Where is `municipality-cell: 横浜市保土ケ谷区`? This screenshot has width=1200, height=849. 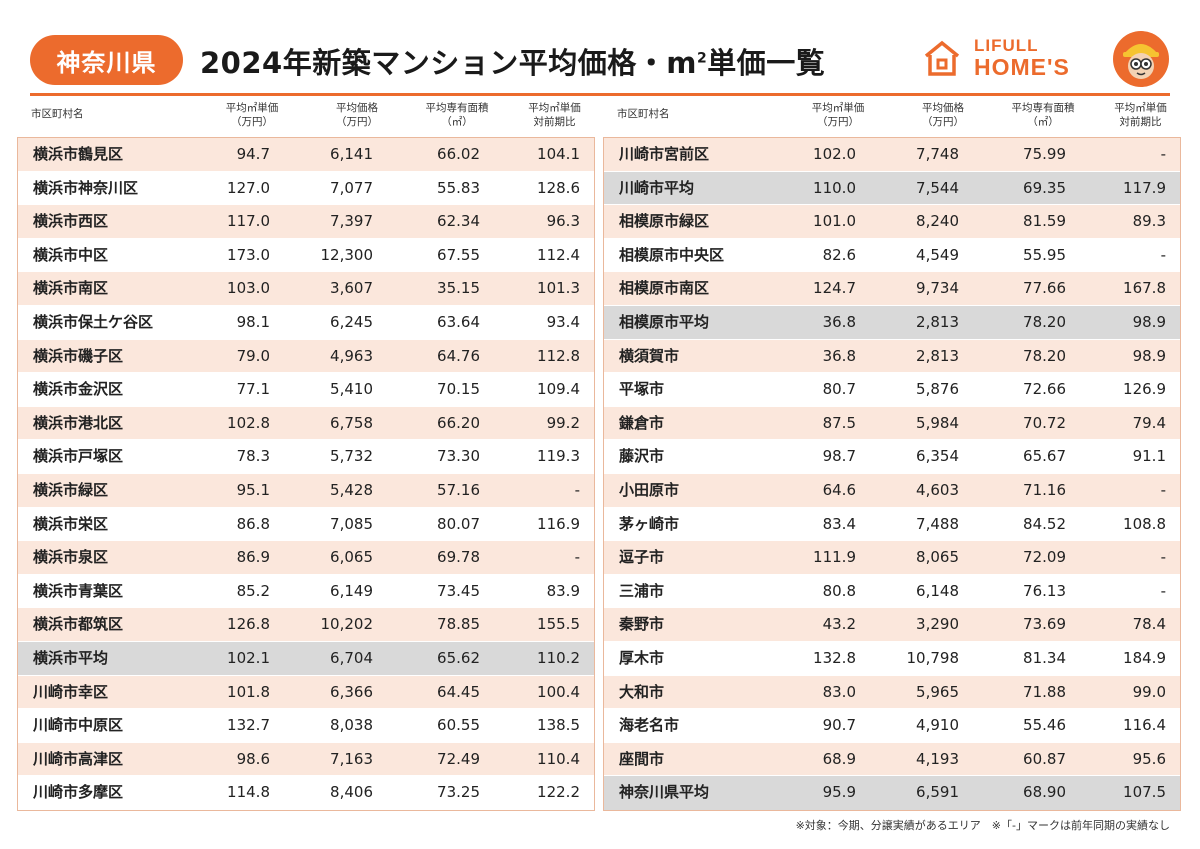
municipality-cell: 横浜市保土ケ谷区 is located at coordinates (93, 321).